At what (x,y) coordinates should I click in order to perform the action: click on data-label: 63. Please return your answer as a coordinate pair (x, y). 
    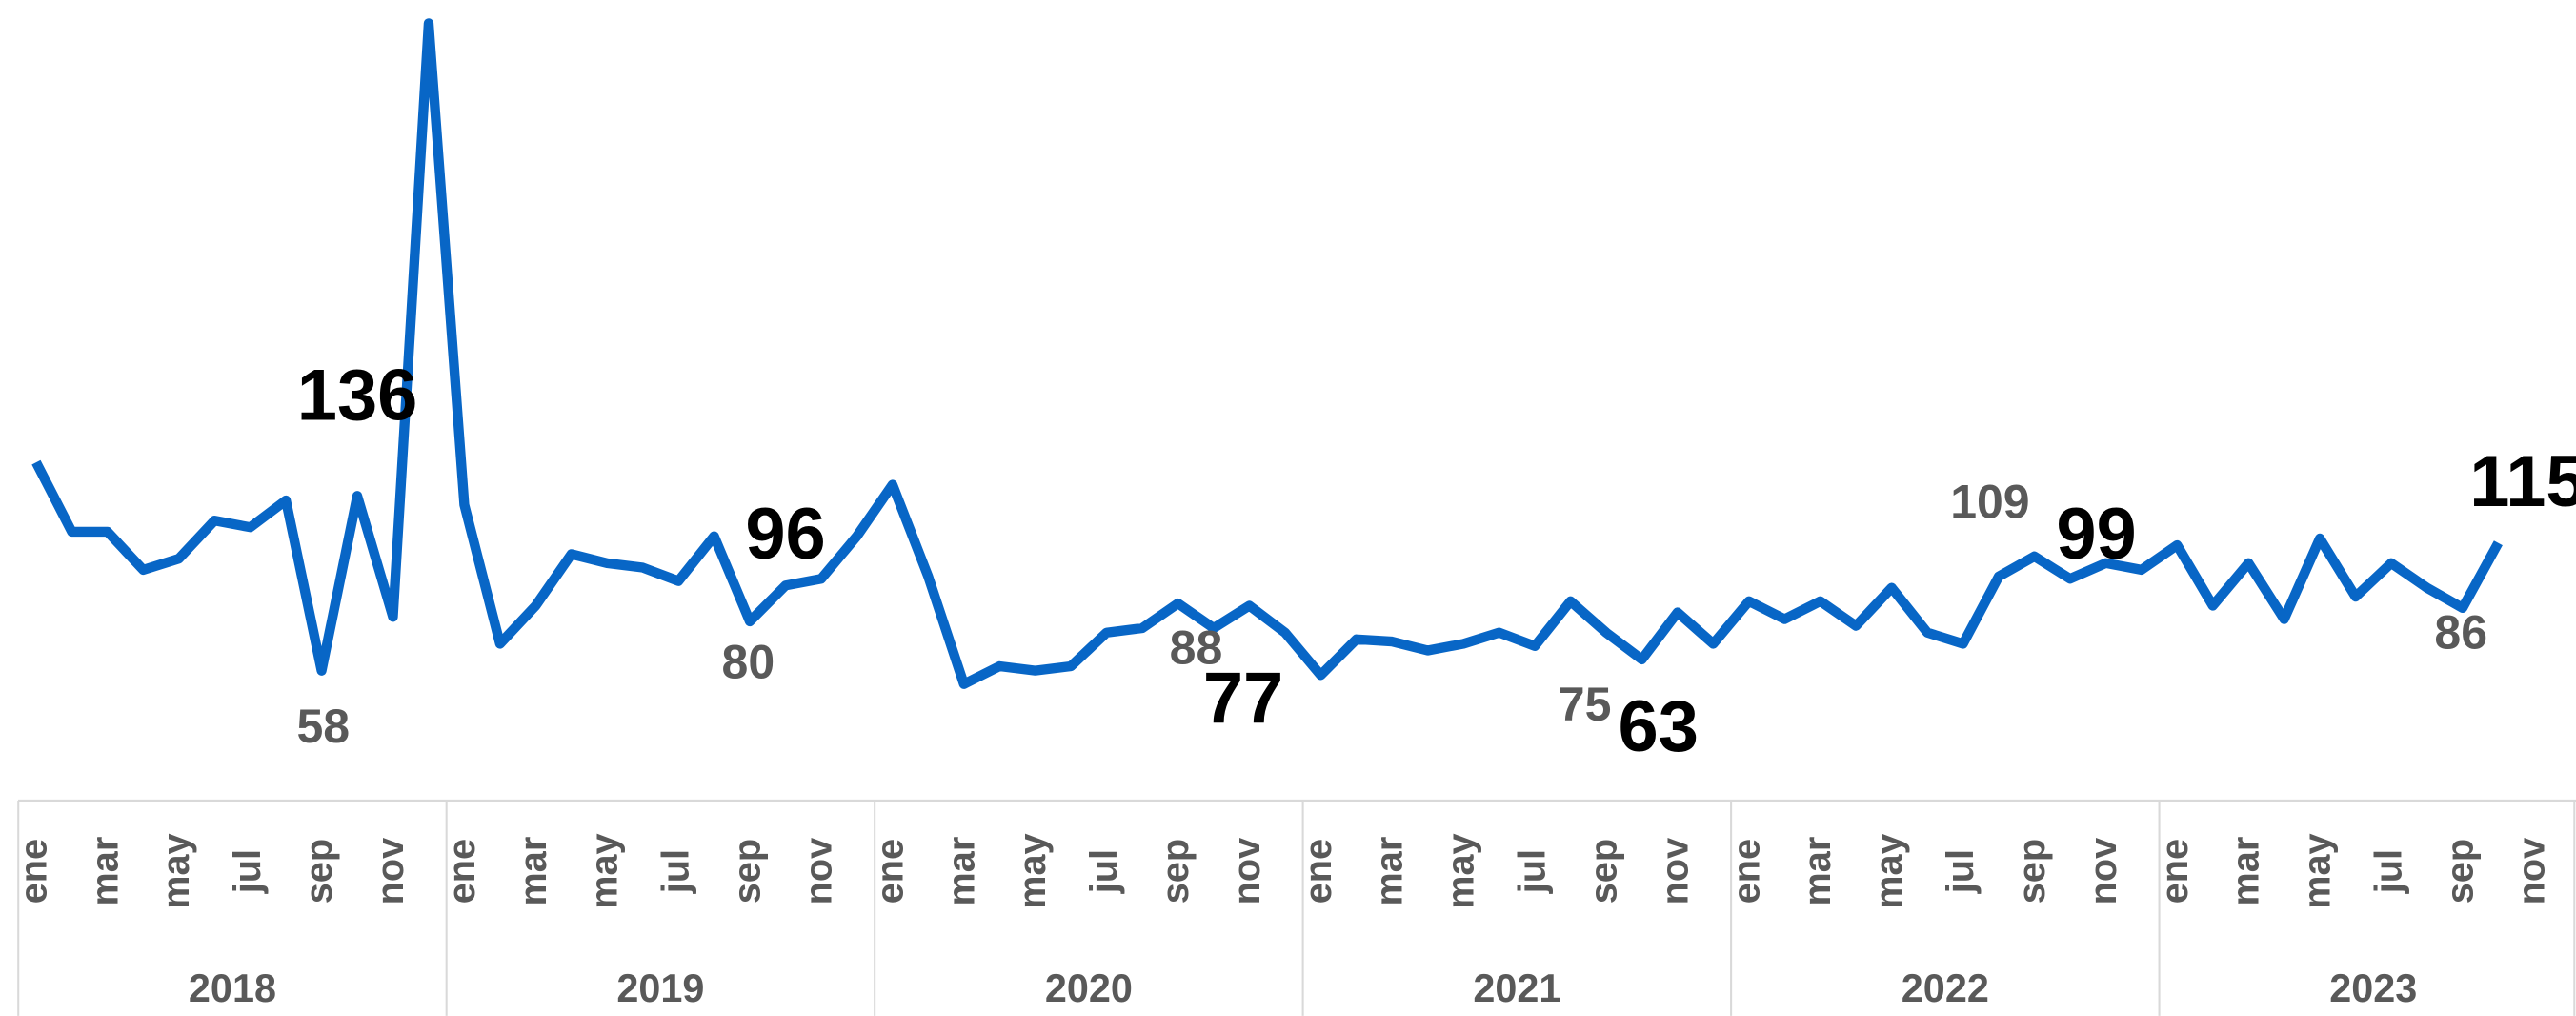
    Looking at the image, I should click on (1659, 726).